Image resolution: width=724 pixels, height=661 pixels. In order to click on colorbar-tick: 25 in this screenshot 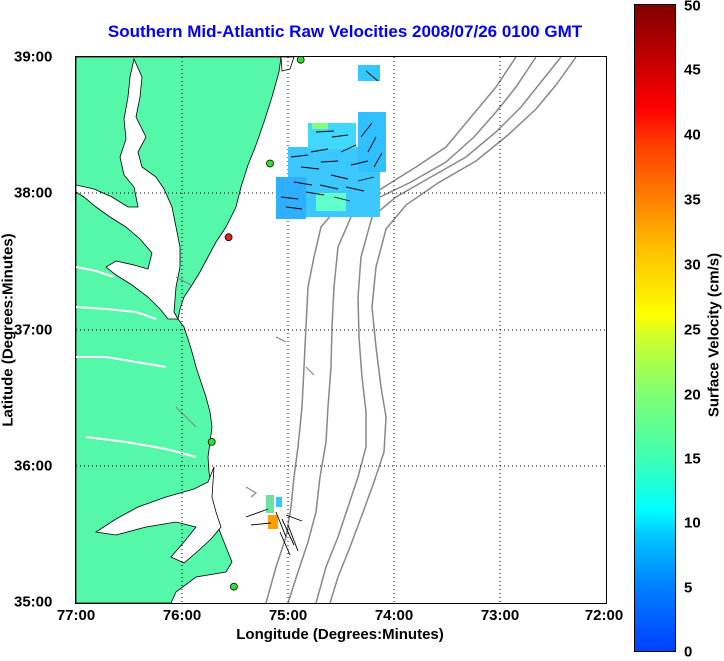, I will do `click(692, 330)`.